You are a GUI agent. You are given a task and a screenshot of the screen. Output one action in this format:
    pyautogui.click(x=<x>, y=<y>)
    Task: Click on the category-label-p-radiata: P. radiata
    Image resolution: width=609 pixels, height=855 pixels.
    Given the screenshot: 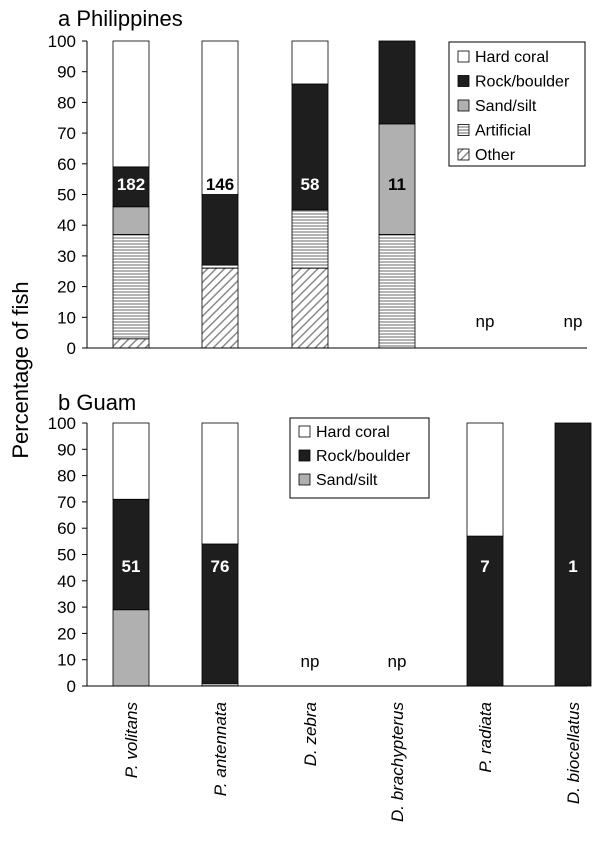 What is the action you would take?
    pyautogui.click(x=485, y=737)
    